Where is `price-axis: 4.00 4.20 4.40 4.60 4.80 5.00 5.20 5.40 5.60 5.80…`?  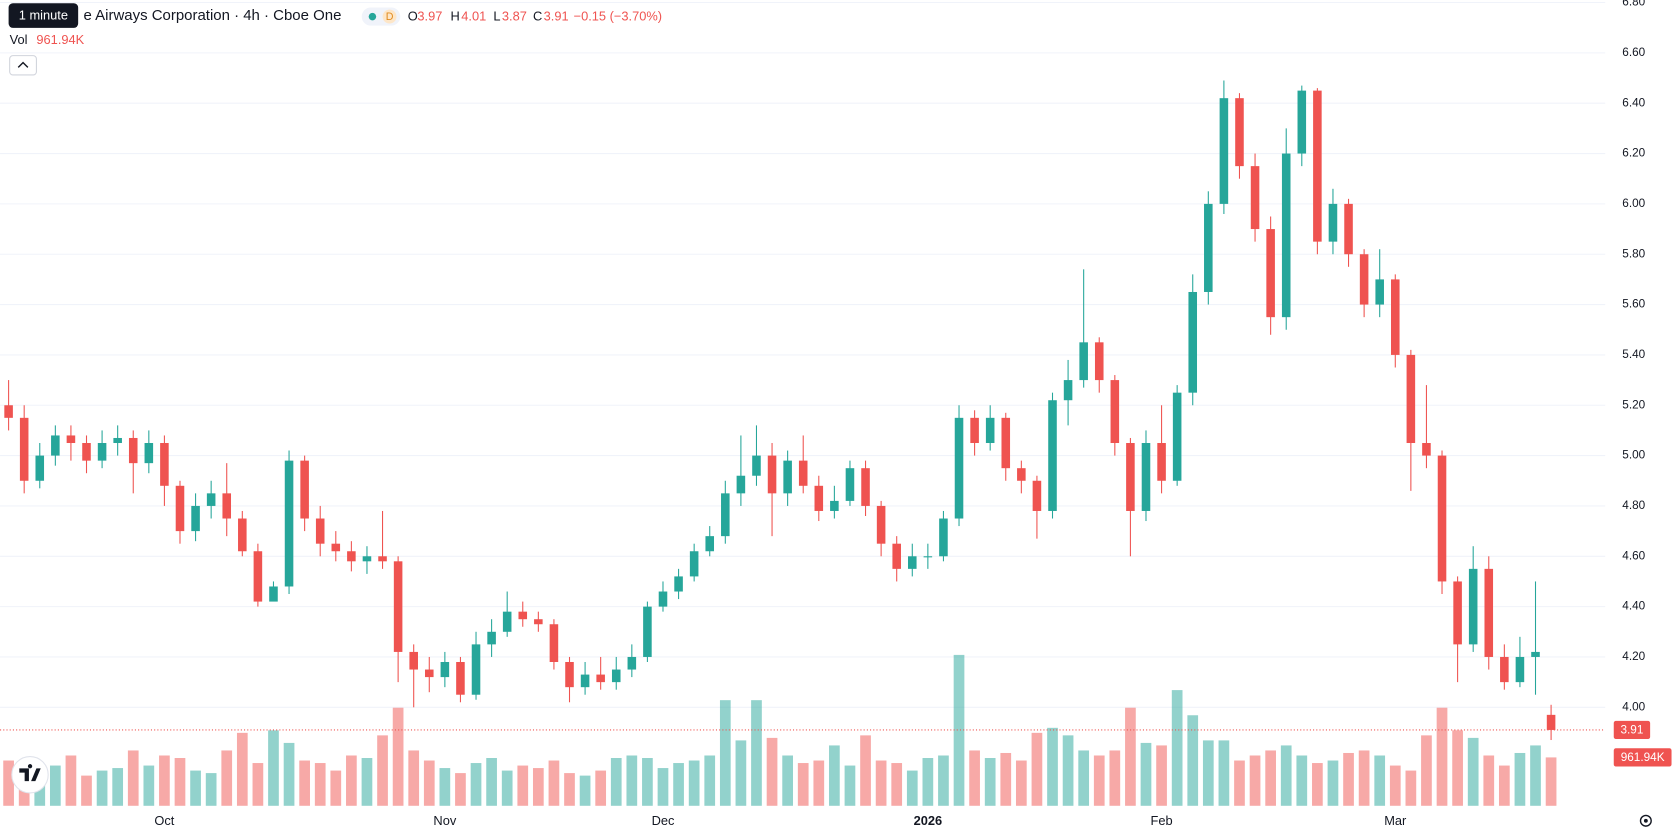 price-axis: 4.00 4.20 4.40 4.60 4.80 5.00 5.20 5.40 5.60 5.80… is located at coordinates (1633, 356).